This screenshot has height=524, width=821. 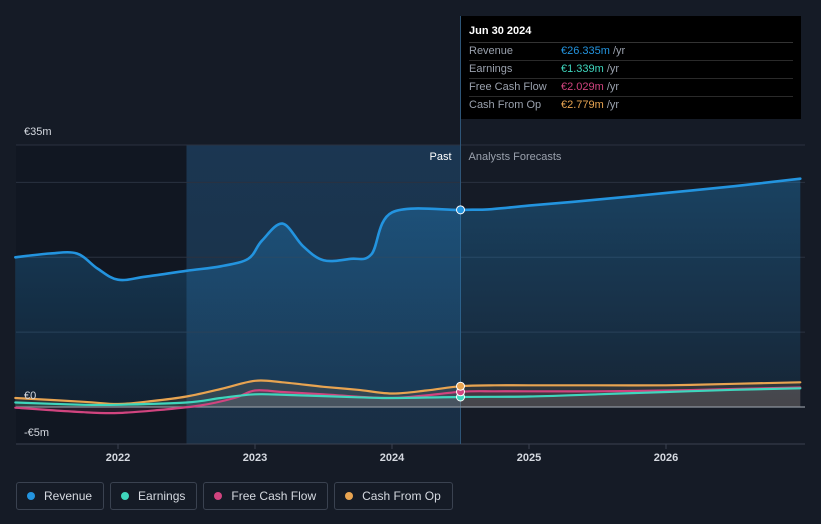 I want to click on y-tick-label: €0, so click(x=30, y=396).